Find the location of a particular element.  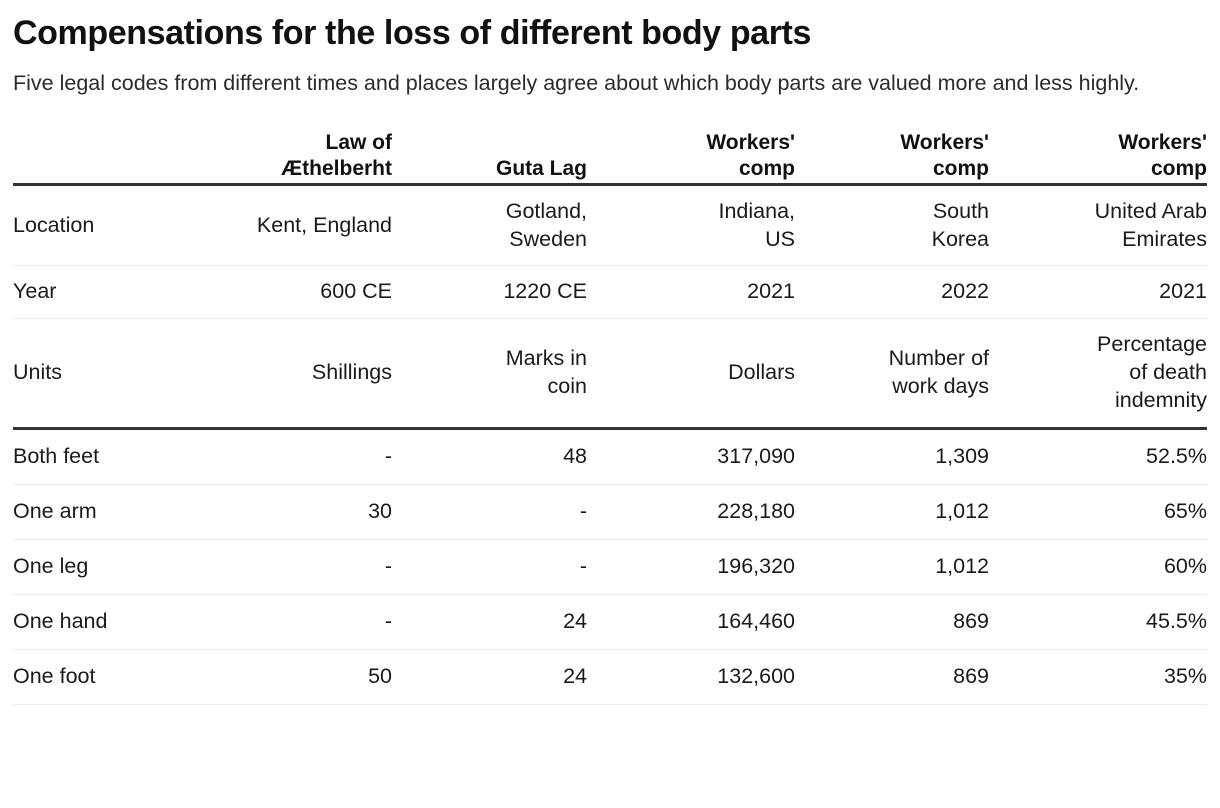

cell-line1: Kent, England is located at coordinates (324, 224).